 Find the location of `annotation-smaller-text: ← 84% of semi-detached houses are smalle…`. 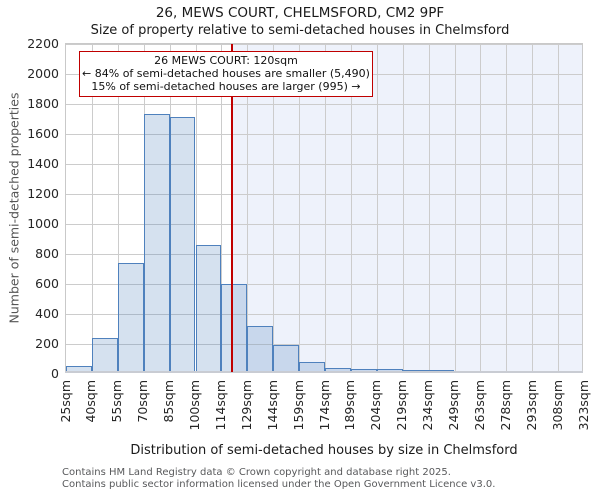

annotation-smaller-text: ← 84% of semi-detached houses are smalle… is located at coordinates (226, 73).